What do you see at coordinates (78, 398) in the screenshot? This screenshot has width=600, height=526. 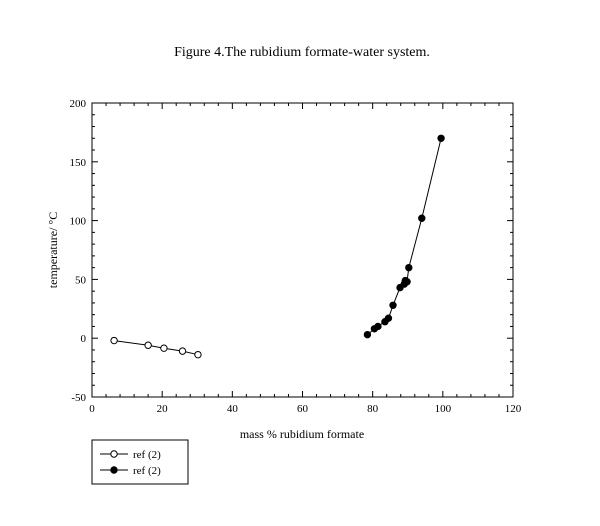 I see `y-tick-label: -50` at bounding box center [78, 398].